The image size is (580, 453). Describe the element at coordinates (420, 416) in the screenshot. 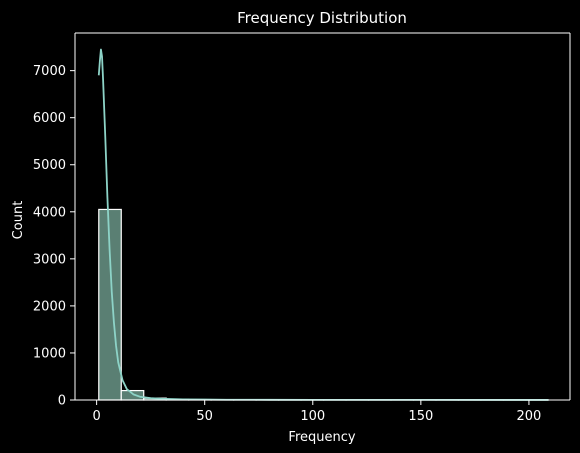

I see `x-tick-label: 150` at that location.